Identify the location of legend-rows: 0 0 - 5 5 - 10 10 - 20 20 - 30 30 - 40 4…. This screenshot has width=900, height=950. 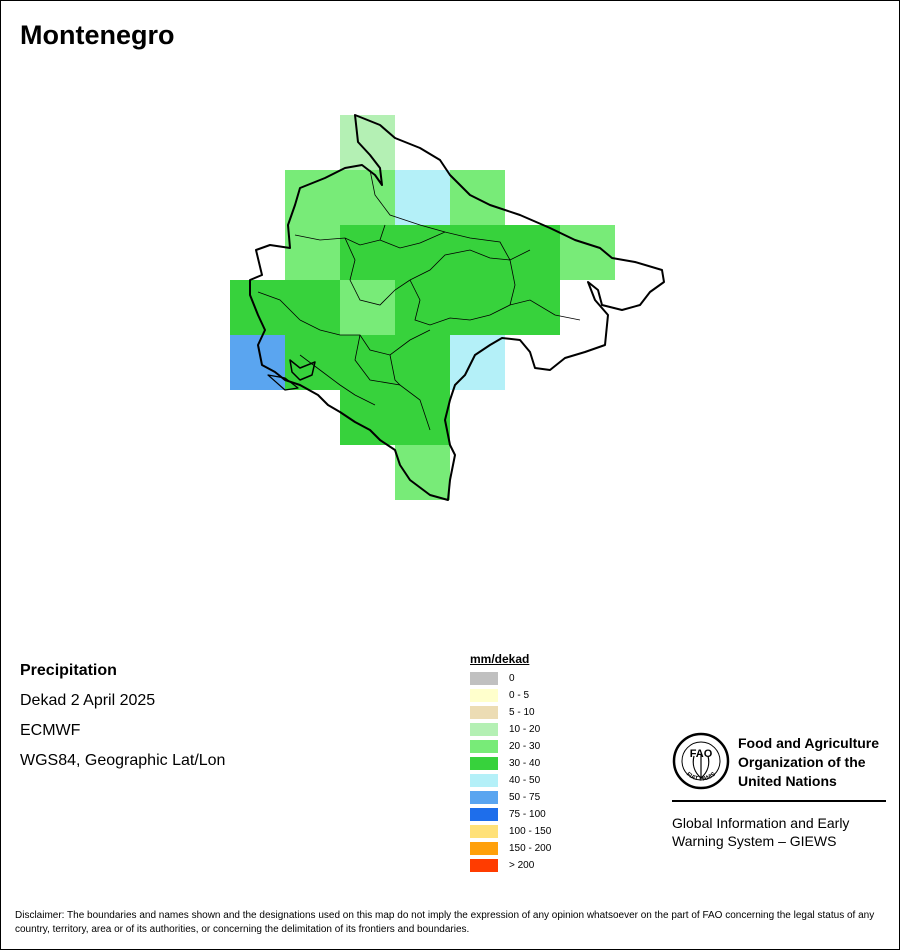
(510, 772).